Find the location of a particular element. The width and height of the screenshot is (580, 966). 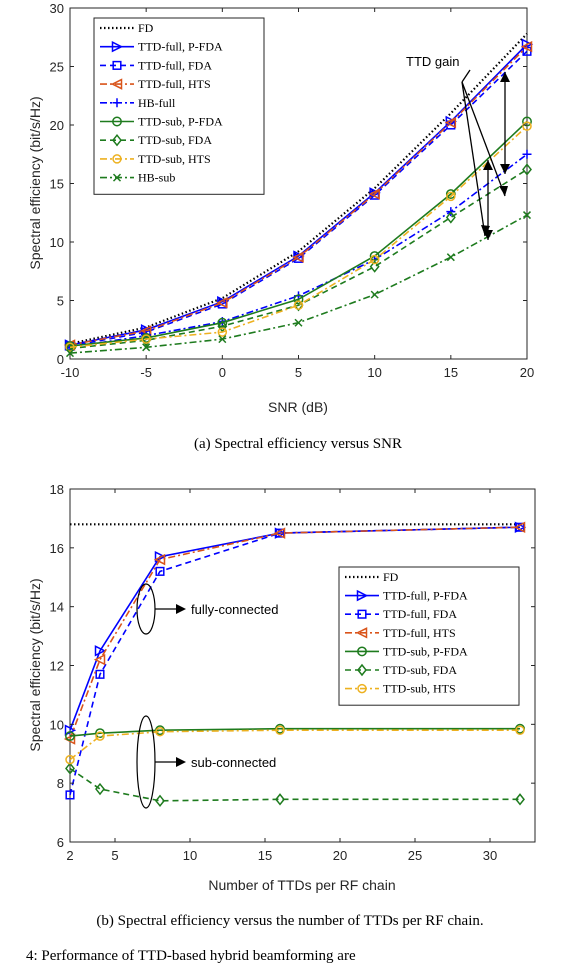

y-tick-label: 16 is located at coordinates (57, 548).